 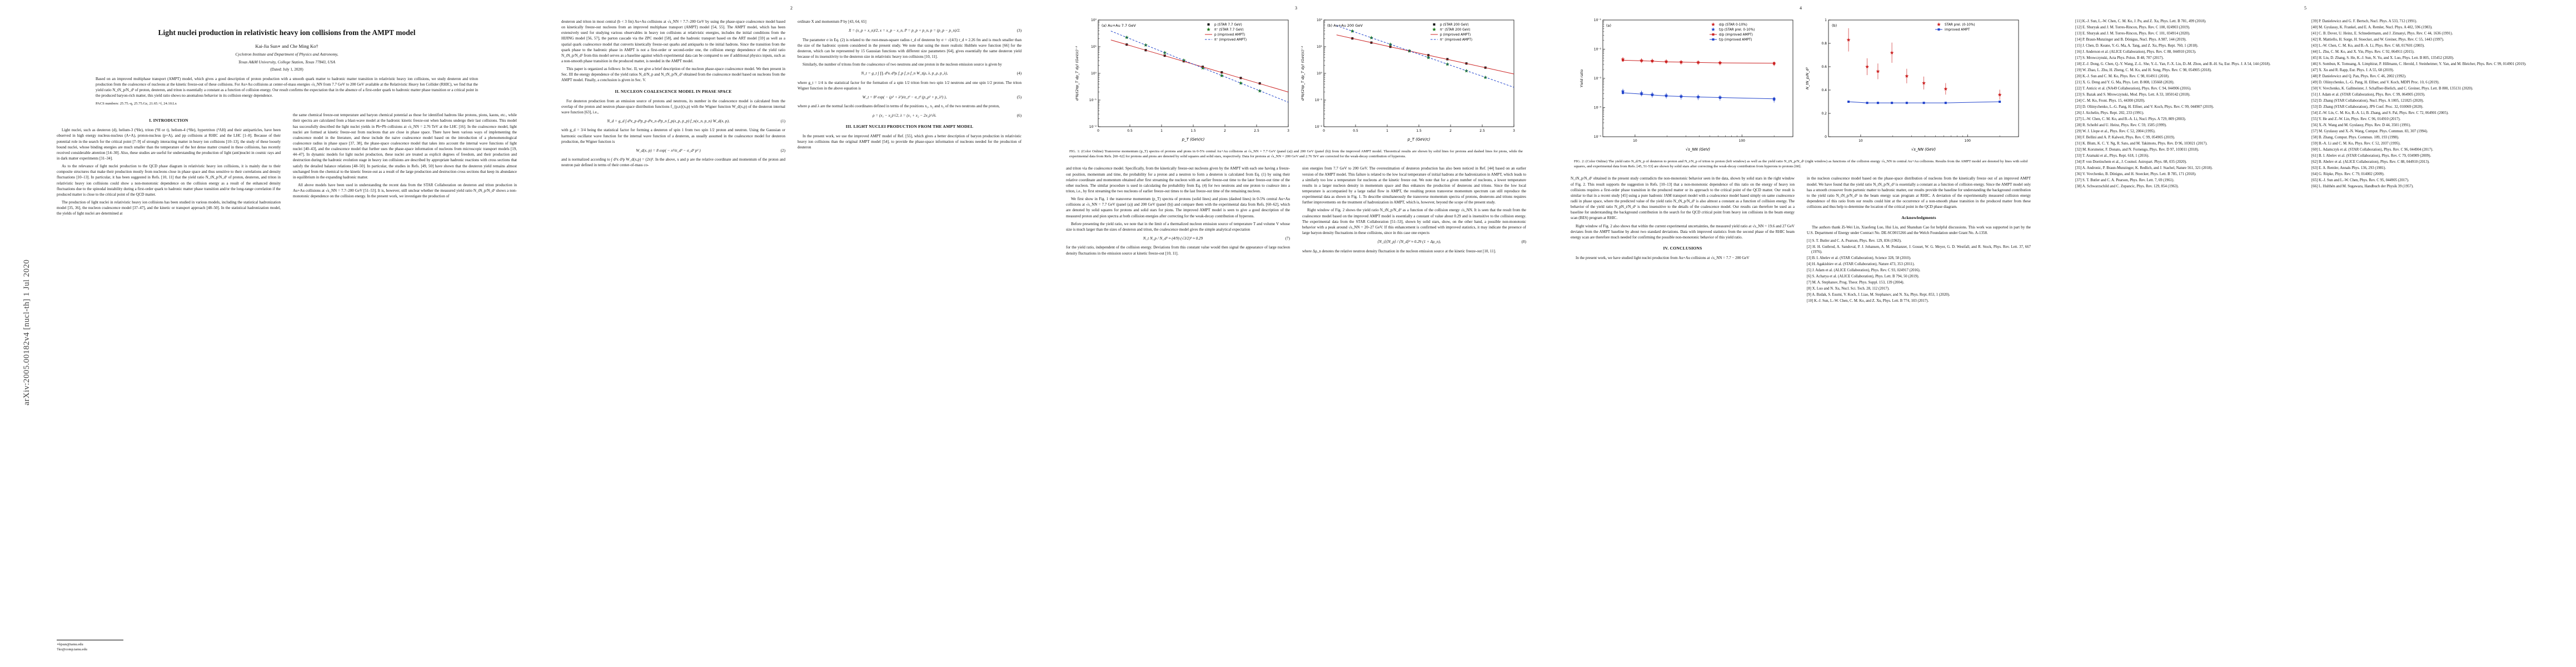 What do you see at coordinates (1456, 40) in the screenshot?
I see `svg-text: π⁺ (improved AMPT)` at bounding box center [1456, 40].